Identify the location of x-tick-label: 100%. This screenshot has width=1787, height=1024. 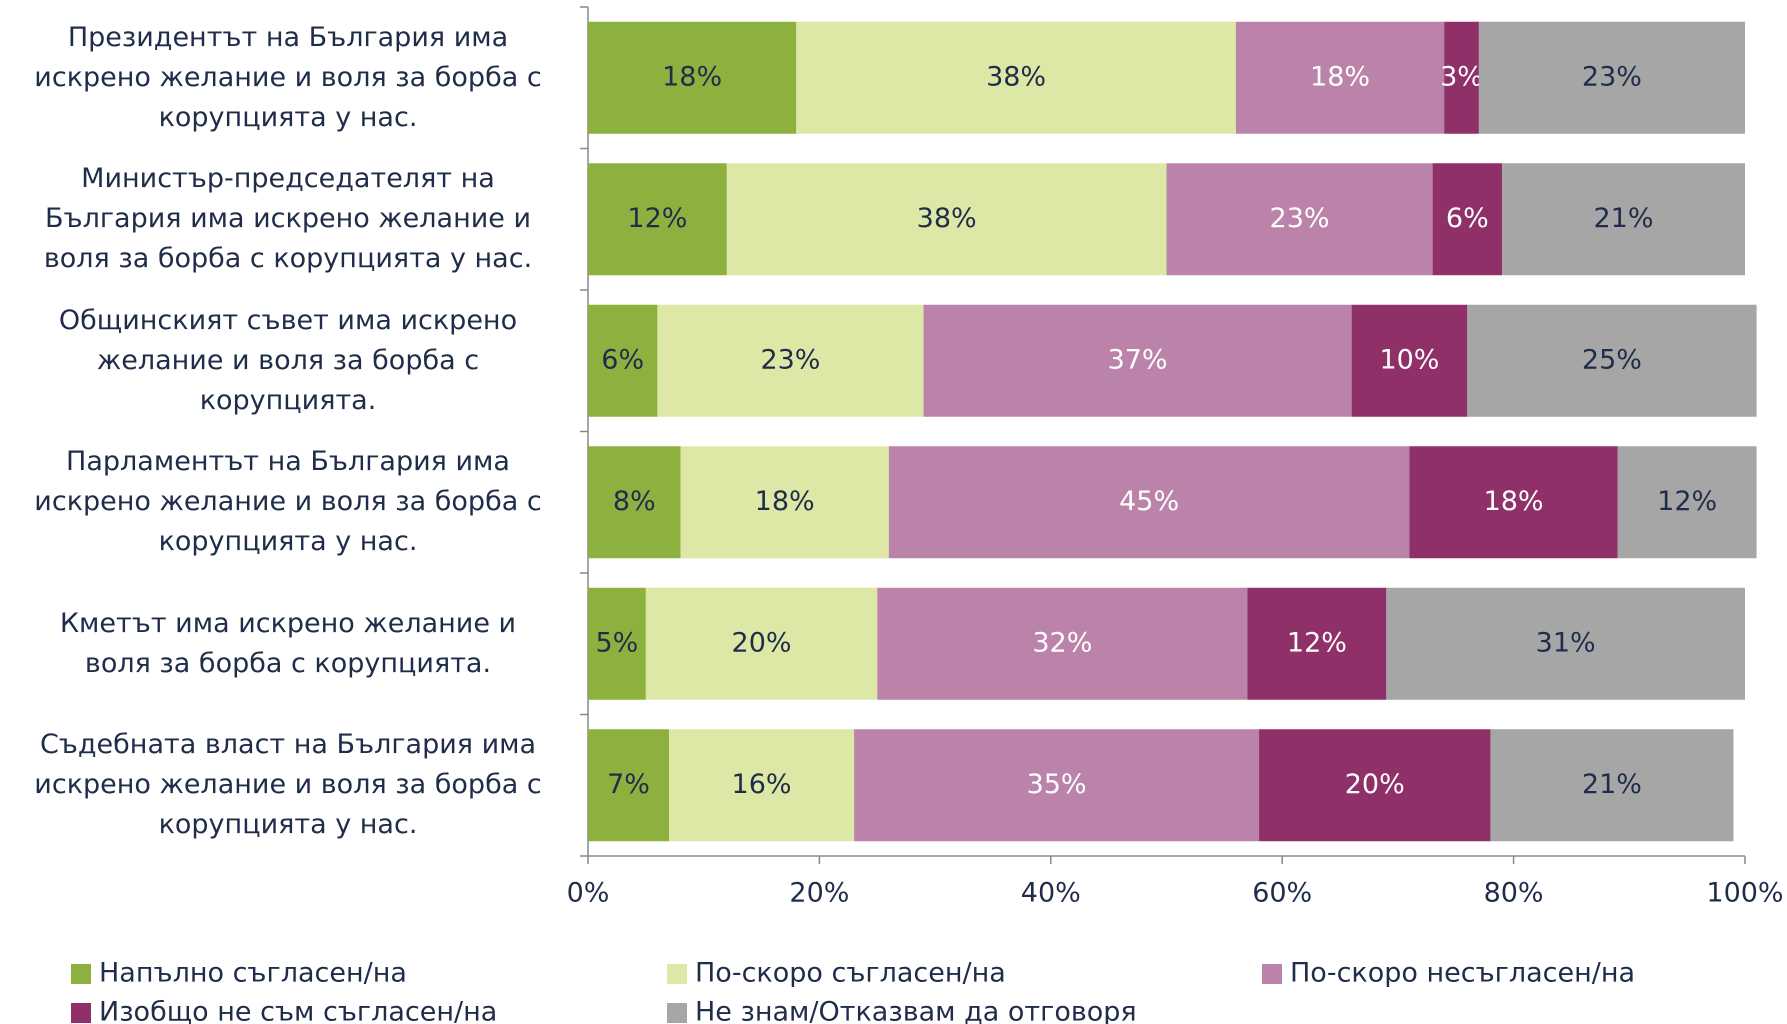
(1744, 893).